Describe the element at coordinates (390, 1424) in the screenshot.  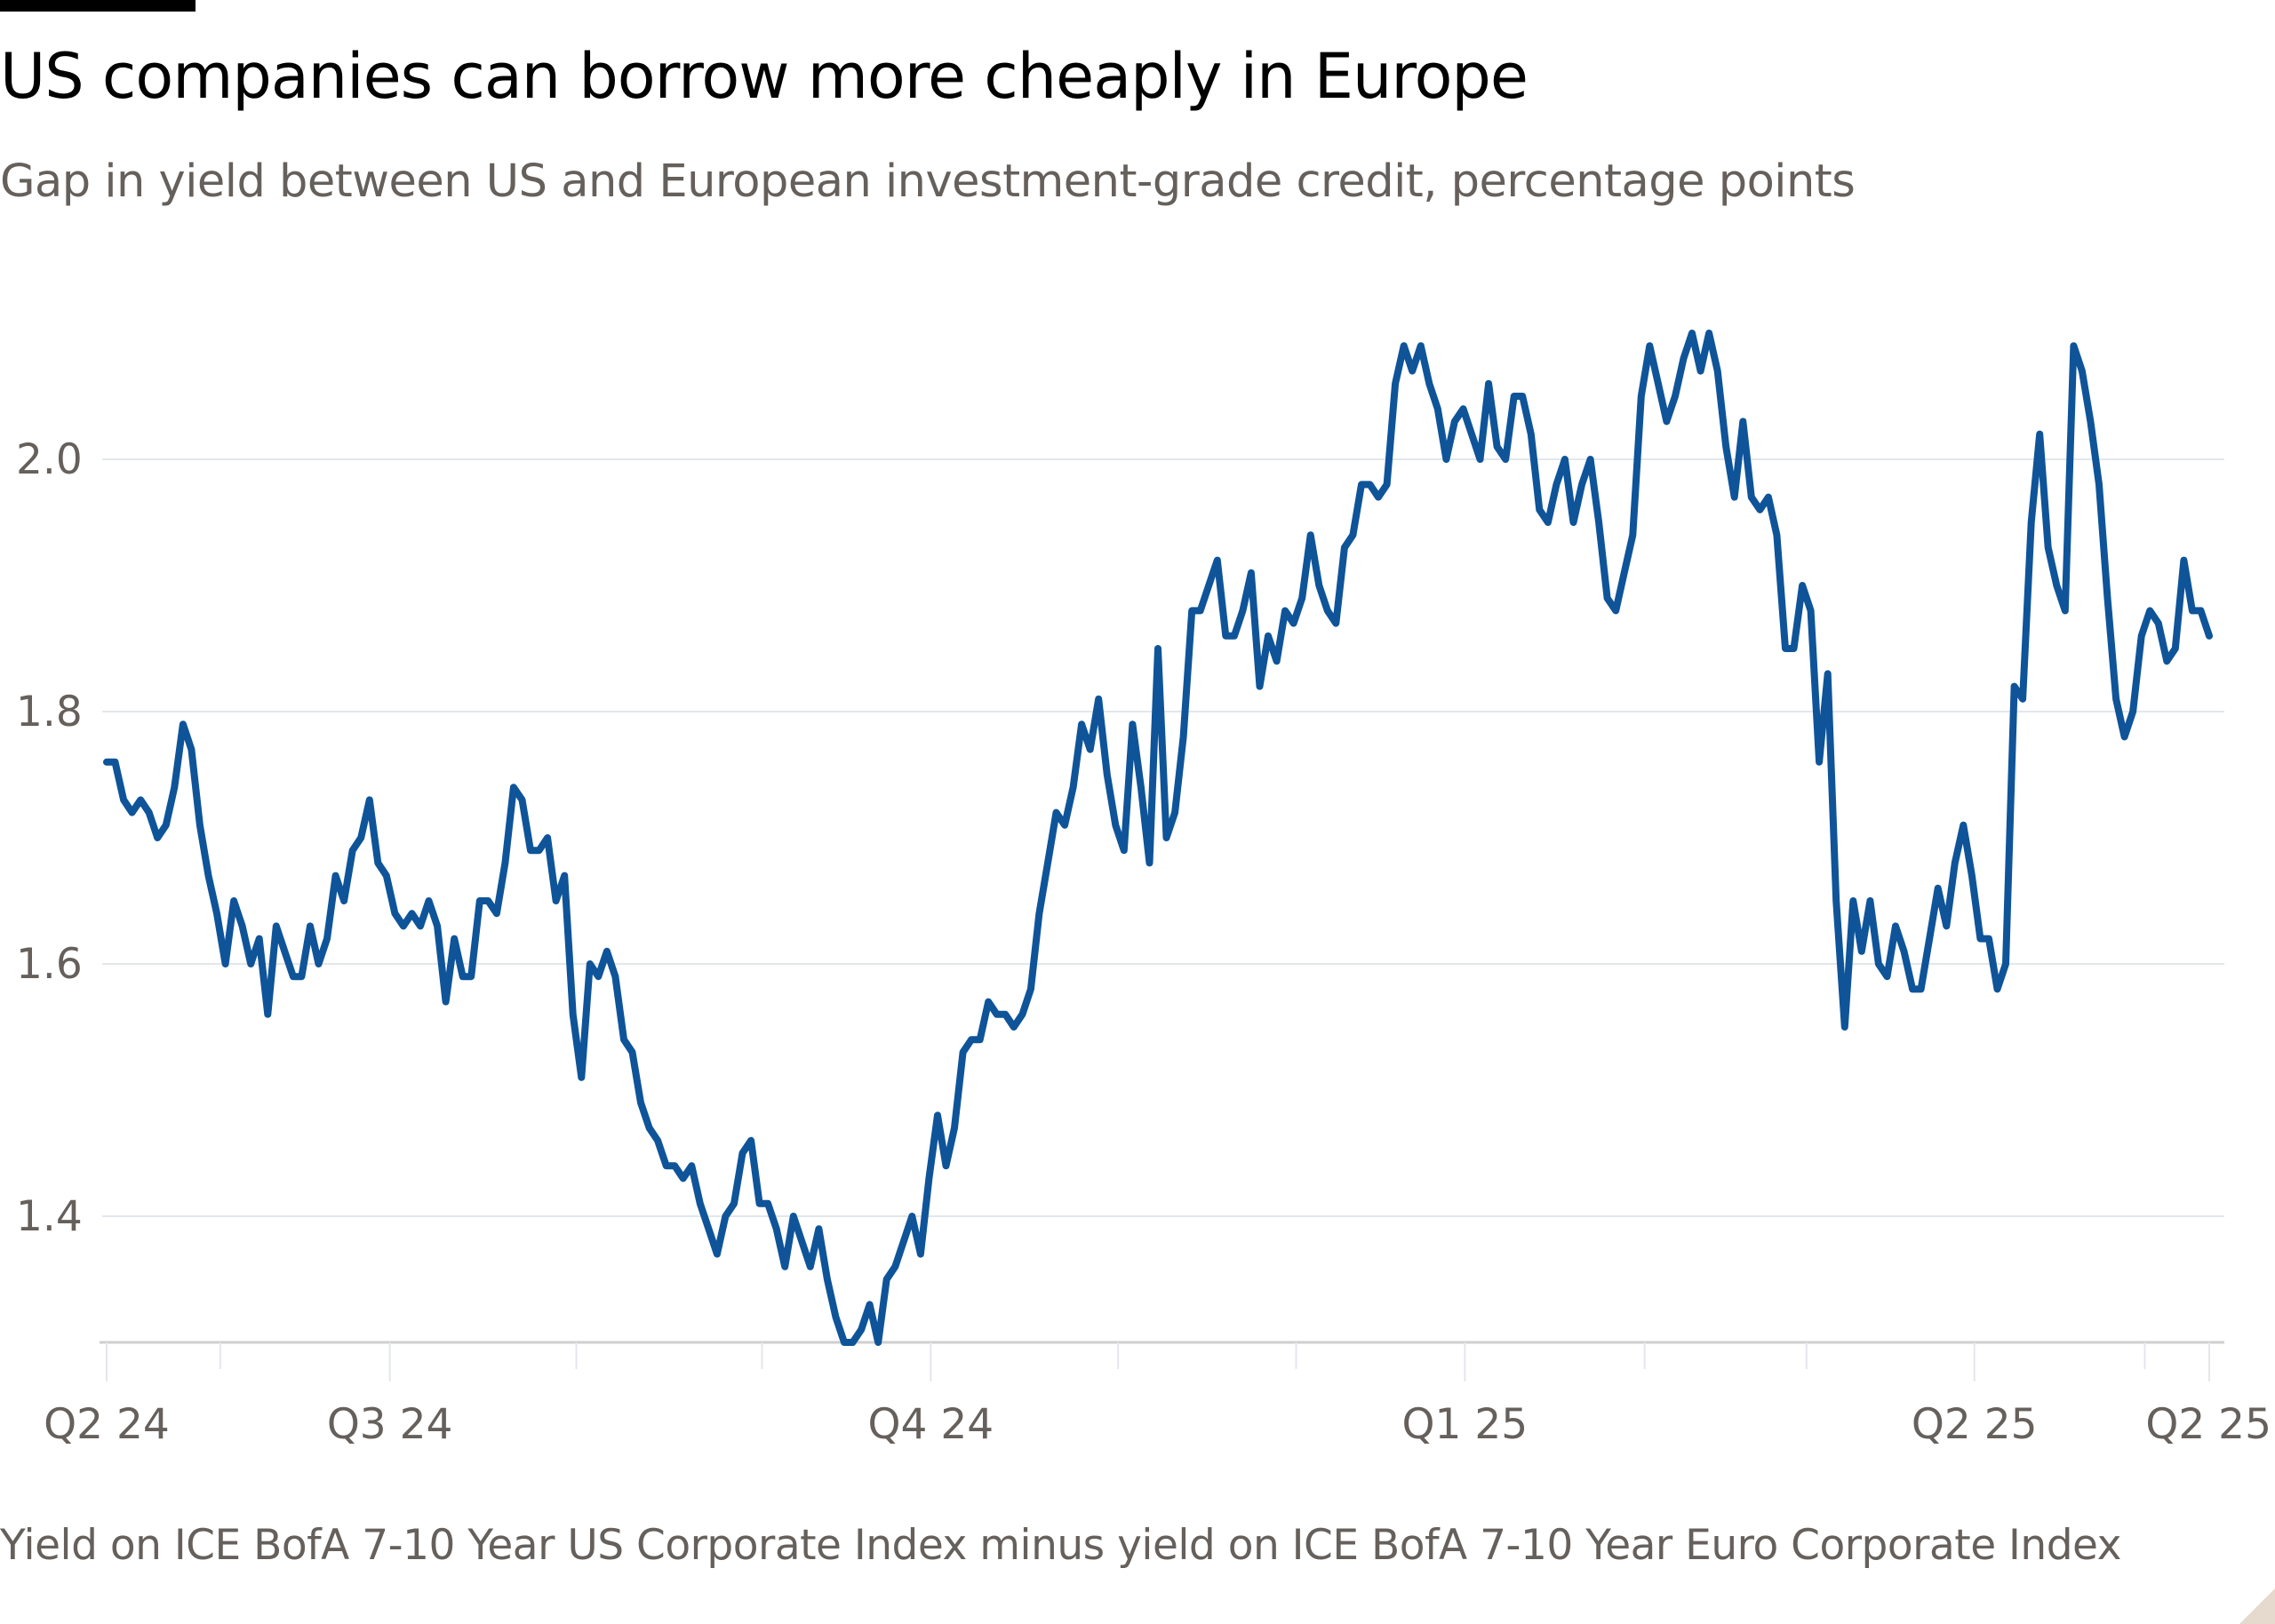
I see `x-tick-label: Q3 24` at that location.